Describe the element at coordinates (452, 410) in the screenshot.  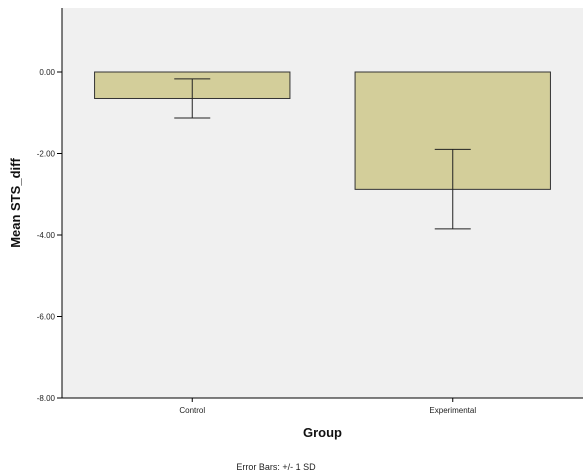
I see `x-tick-label: Experimental` at that location.